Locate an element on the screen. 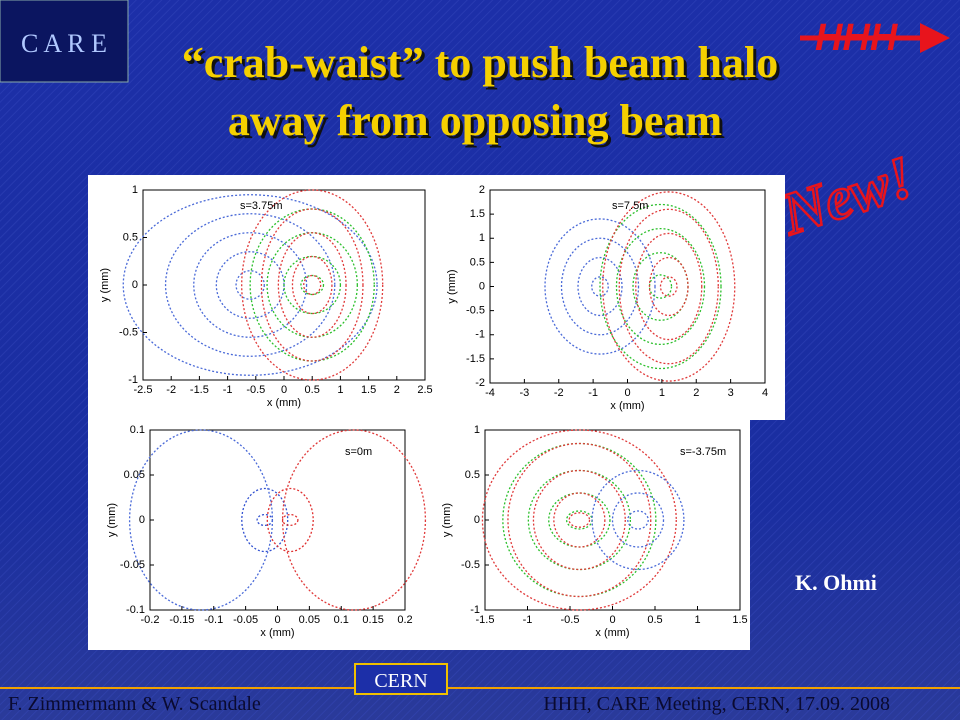 The width and height of the screenshot is (960, 720). footer-center: CERN is located at coordinates (400, 681).